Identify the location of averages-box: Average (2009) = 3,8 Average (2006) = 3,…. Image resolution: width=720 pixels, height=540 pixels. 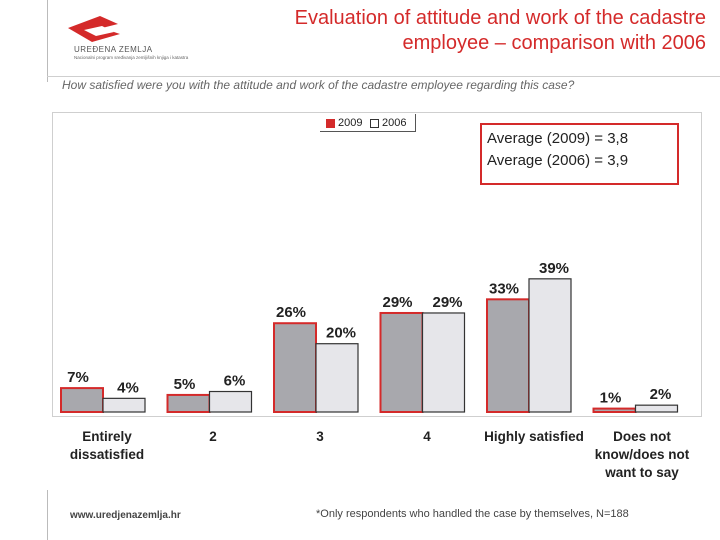
(579, 154).